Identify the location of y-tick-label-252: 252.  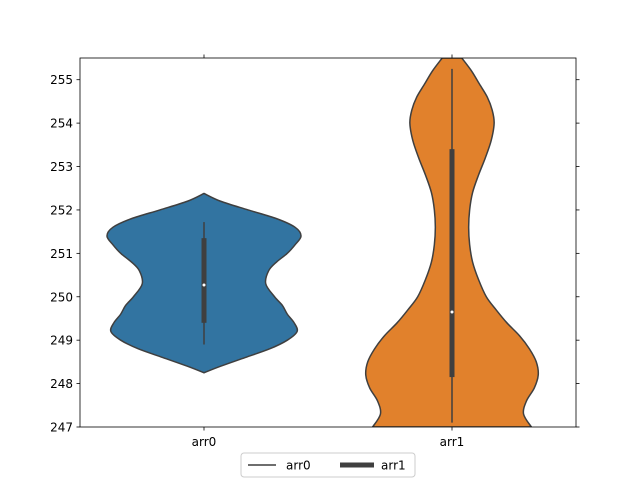
(61, 210).